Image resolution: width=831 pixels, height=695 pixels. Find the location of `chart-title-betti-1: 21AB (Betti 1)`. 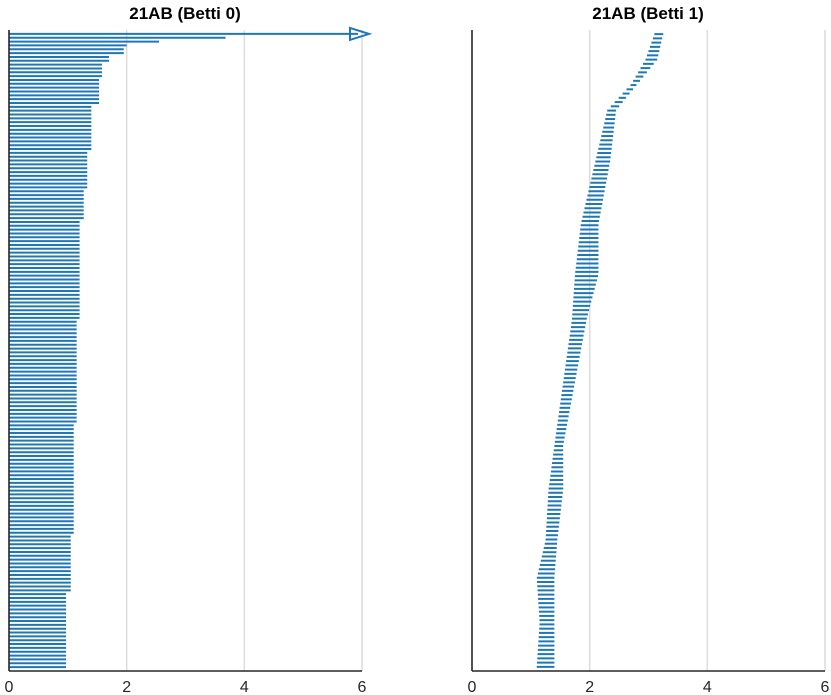

chart-title-betti-1: 21AB (Betti 1) is located at coordinates (647, 13).